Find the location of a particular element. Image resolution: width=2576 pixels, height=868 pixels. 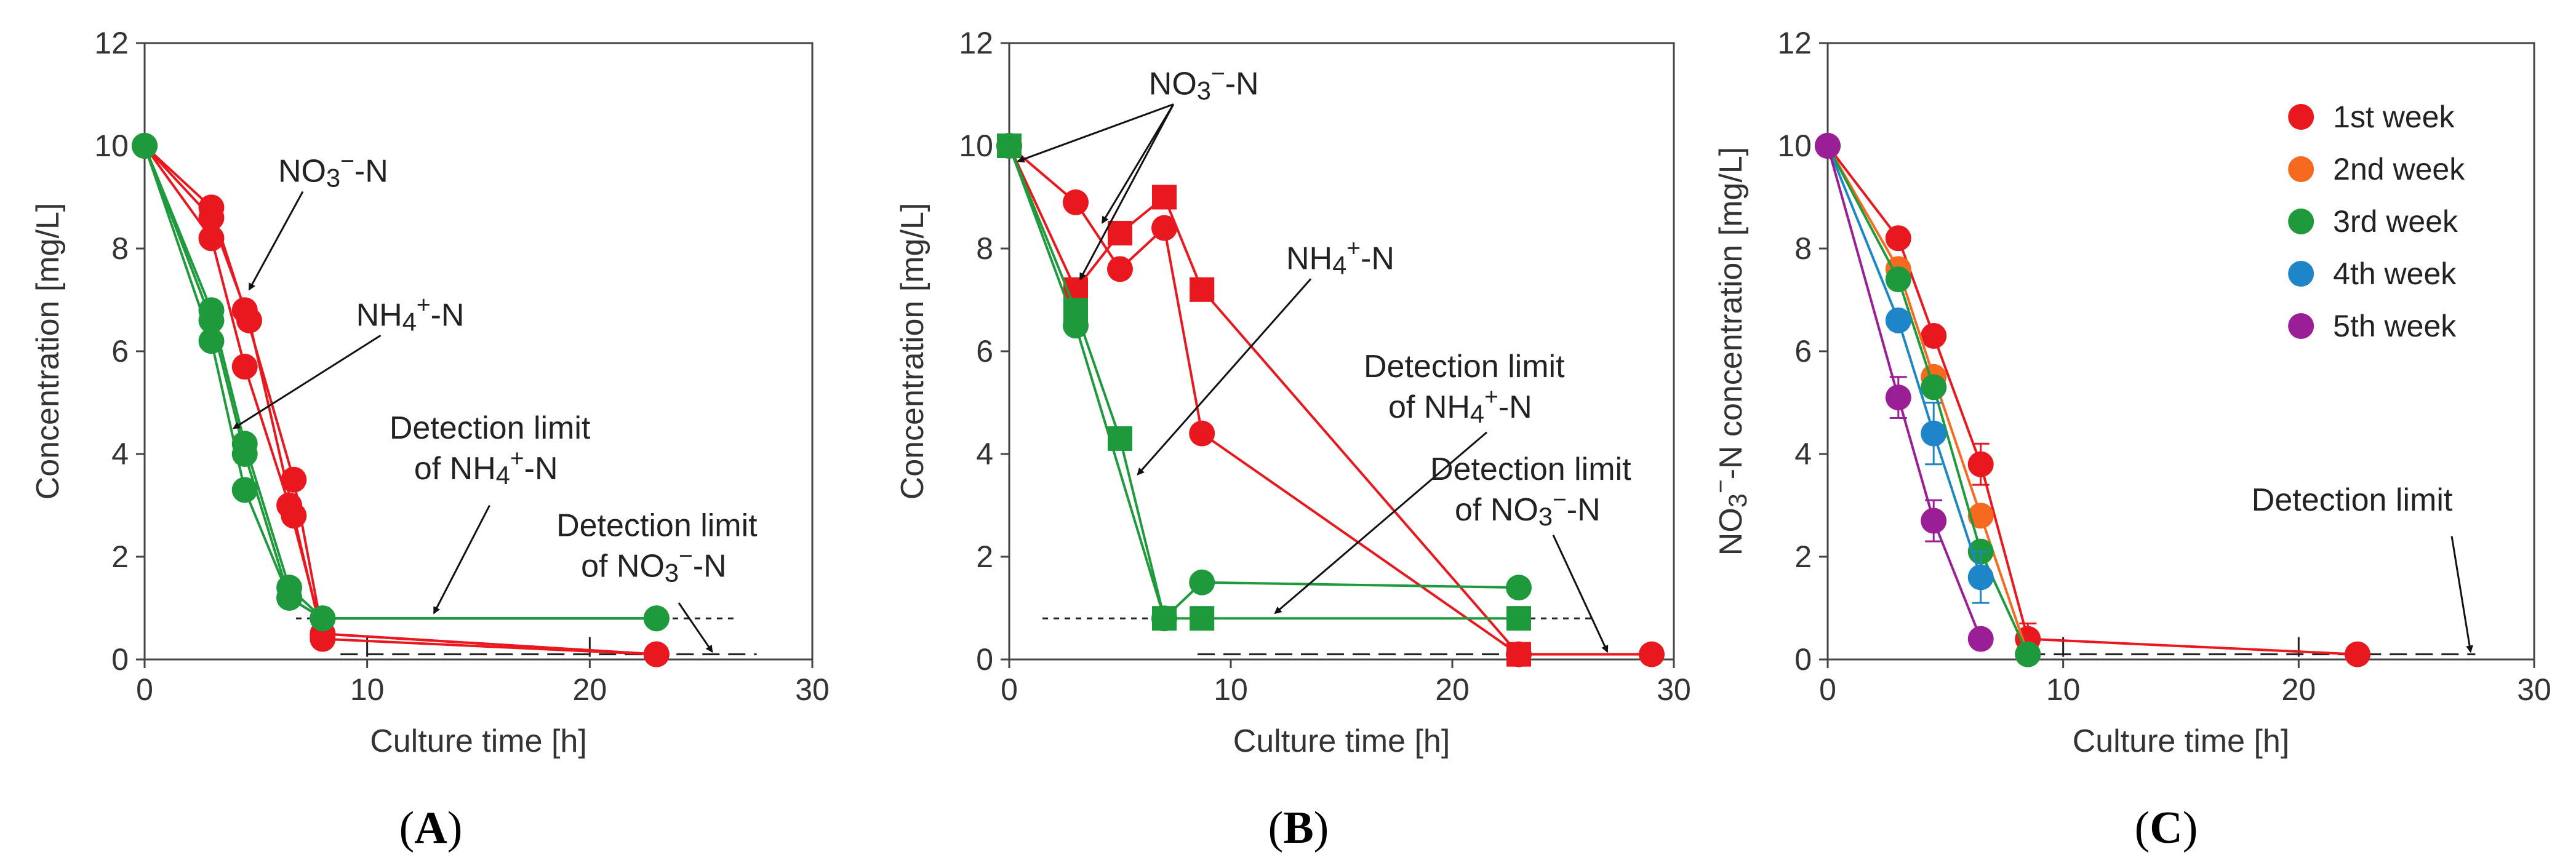

legend-label: 1st week is located at coordinates (2394, 117).